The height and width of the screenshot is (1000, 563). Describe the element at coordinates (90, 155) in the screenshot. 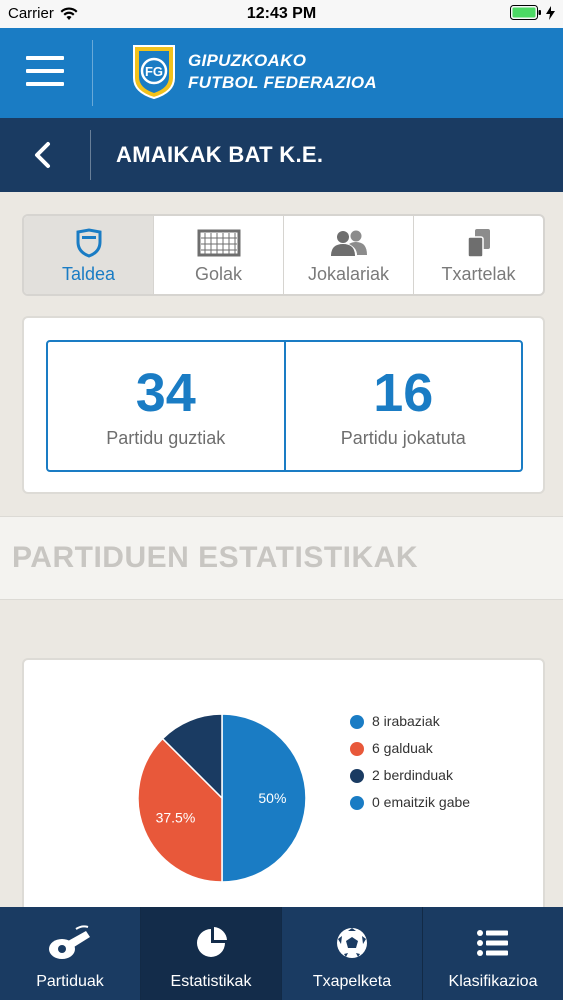

I see `team-bar-divider` at that location.